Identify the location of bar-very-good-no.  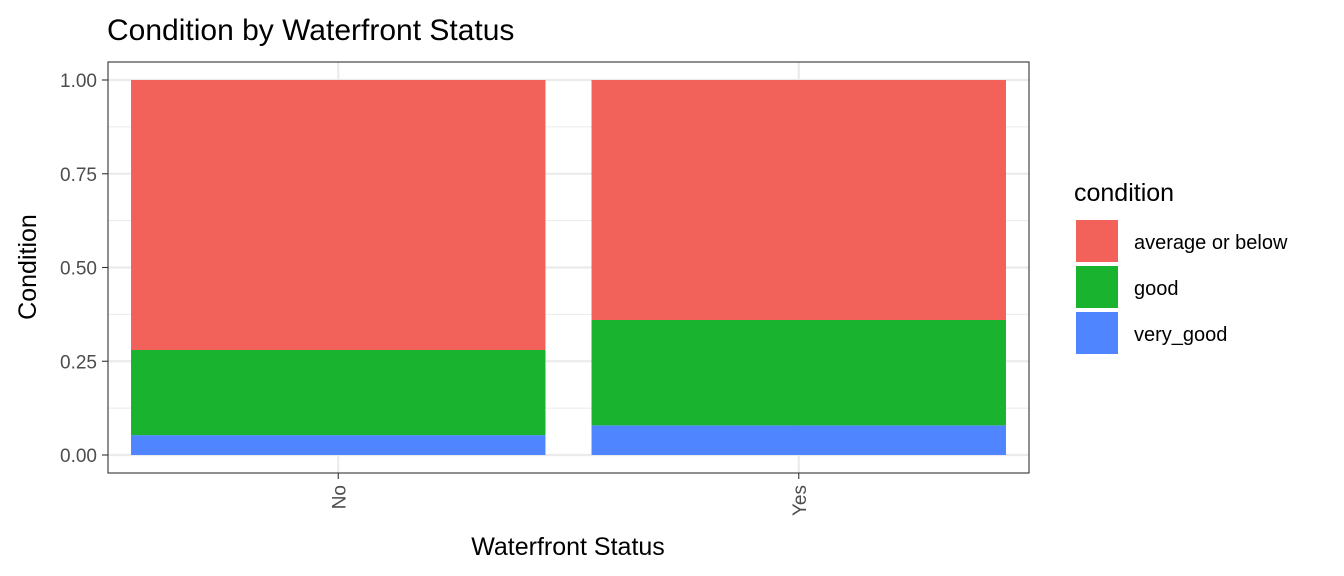
(338, 445).